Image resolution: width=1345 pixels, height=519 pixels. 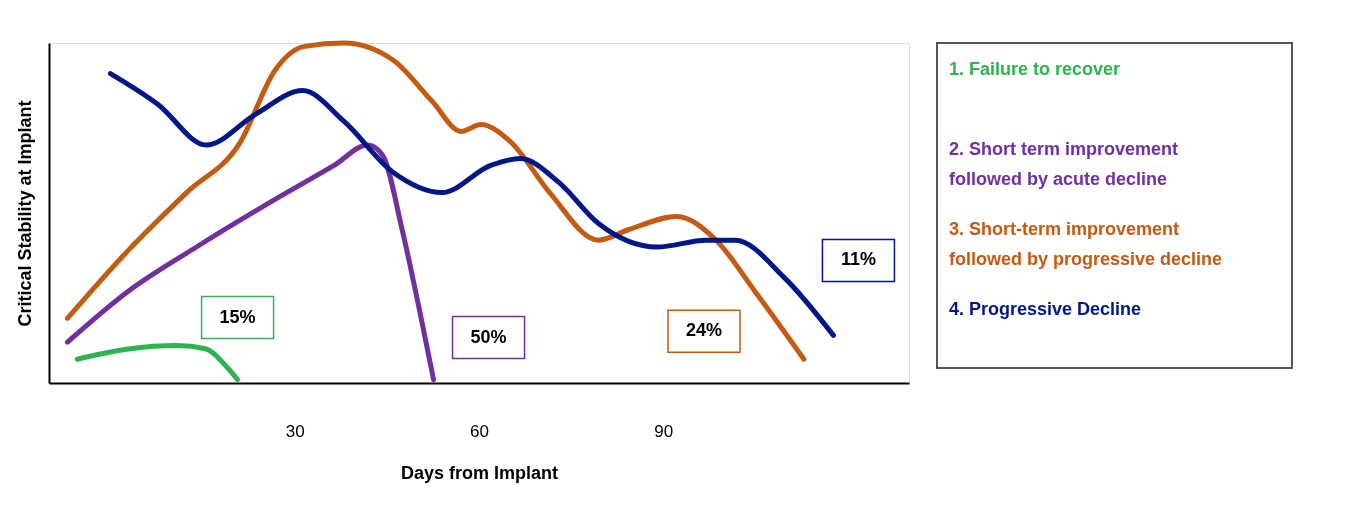 What do you see at coordinates (703, 330) in the screenshot?
I see `annotation: 24%` at bounding box center [703, 330].